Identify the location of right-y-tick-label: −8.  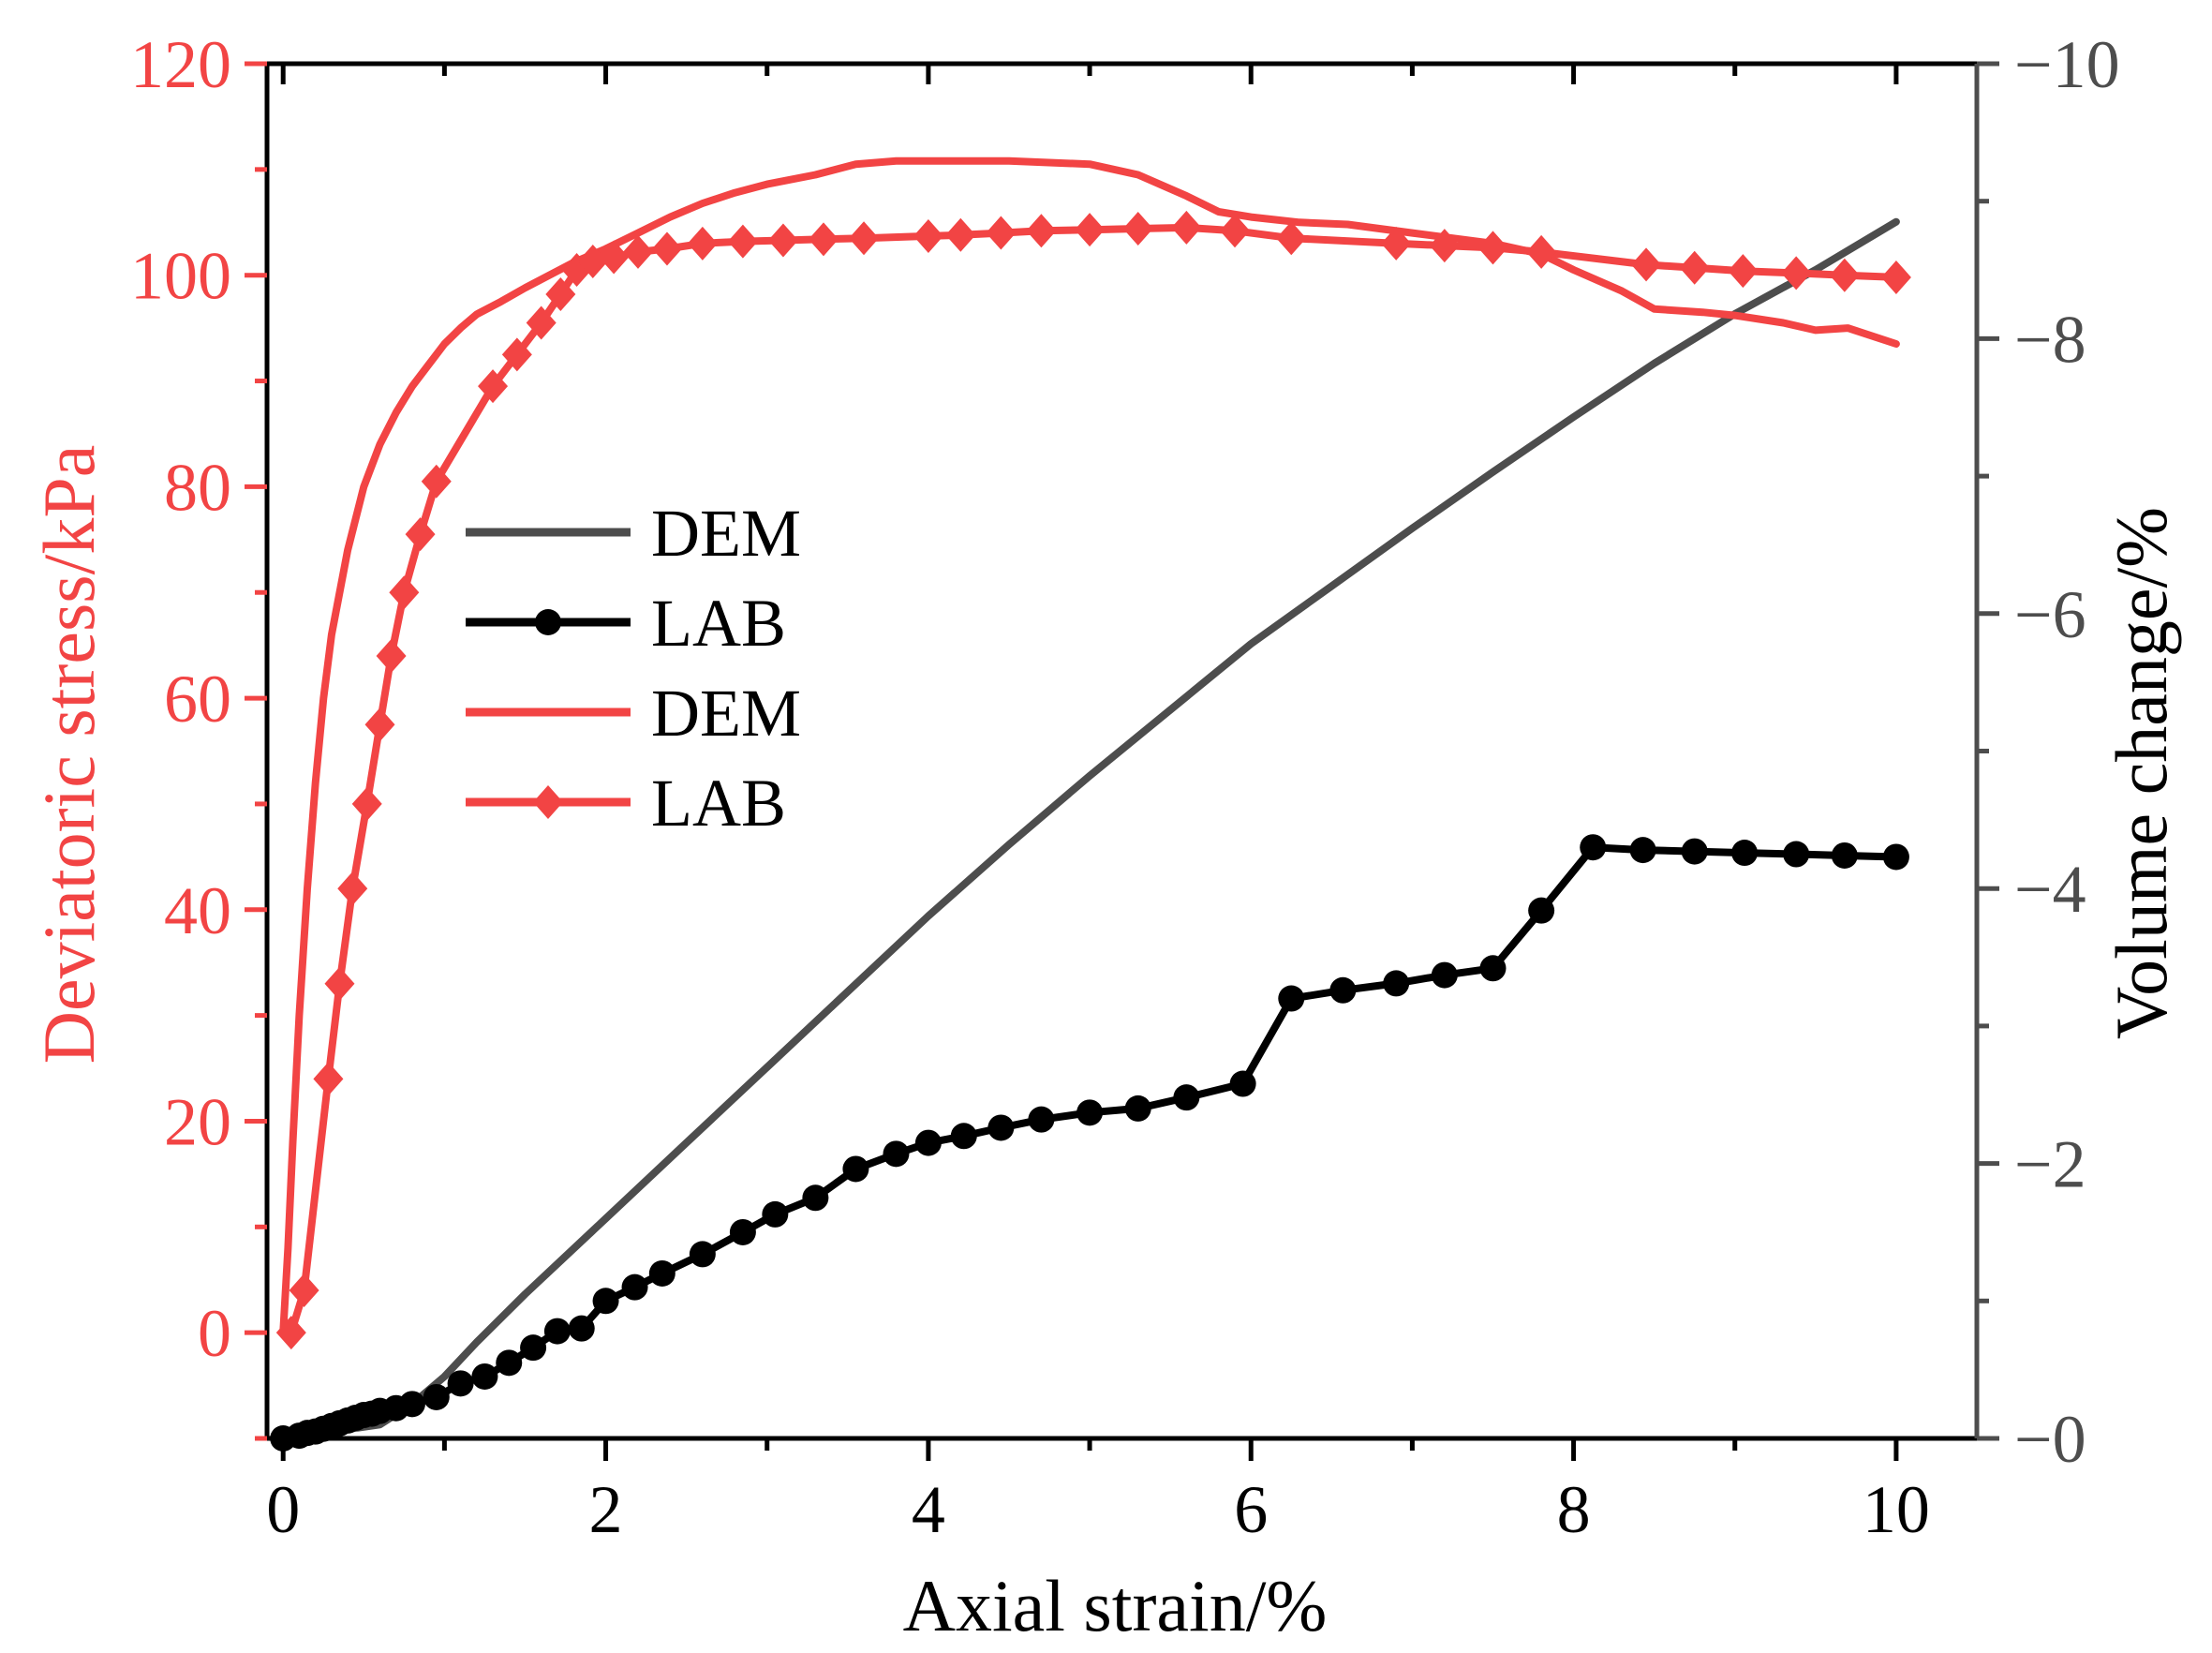
(2050, 339).